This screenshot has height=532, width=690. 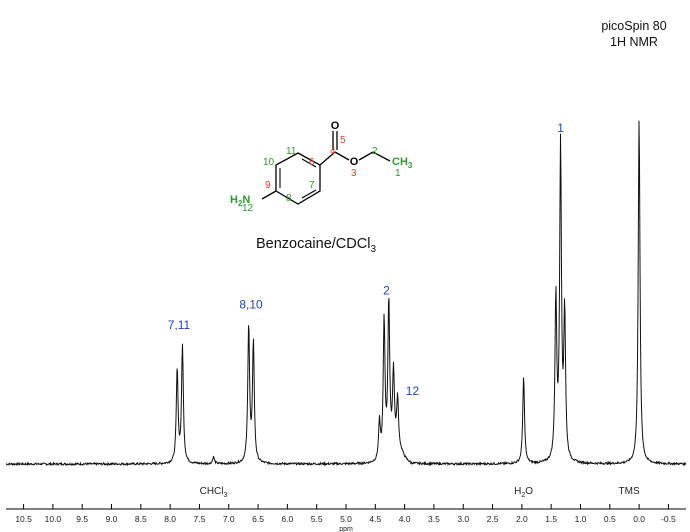 I want to click on peak-label: 12, so click(x=413, y=391).